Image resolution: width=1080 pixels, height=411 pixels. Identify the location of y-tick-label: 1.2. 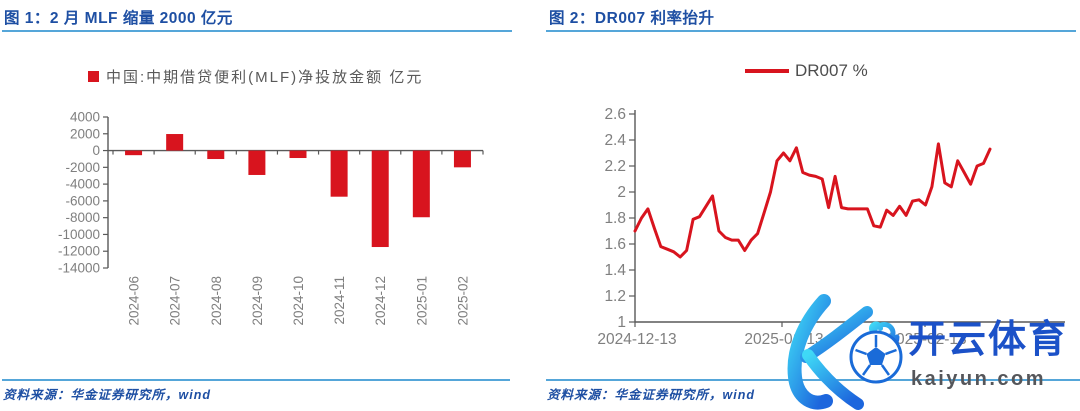
(615, 296).